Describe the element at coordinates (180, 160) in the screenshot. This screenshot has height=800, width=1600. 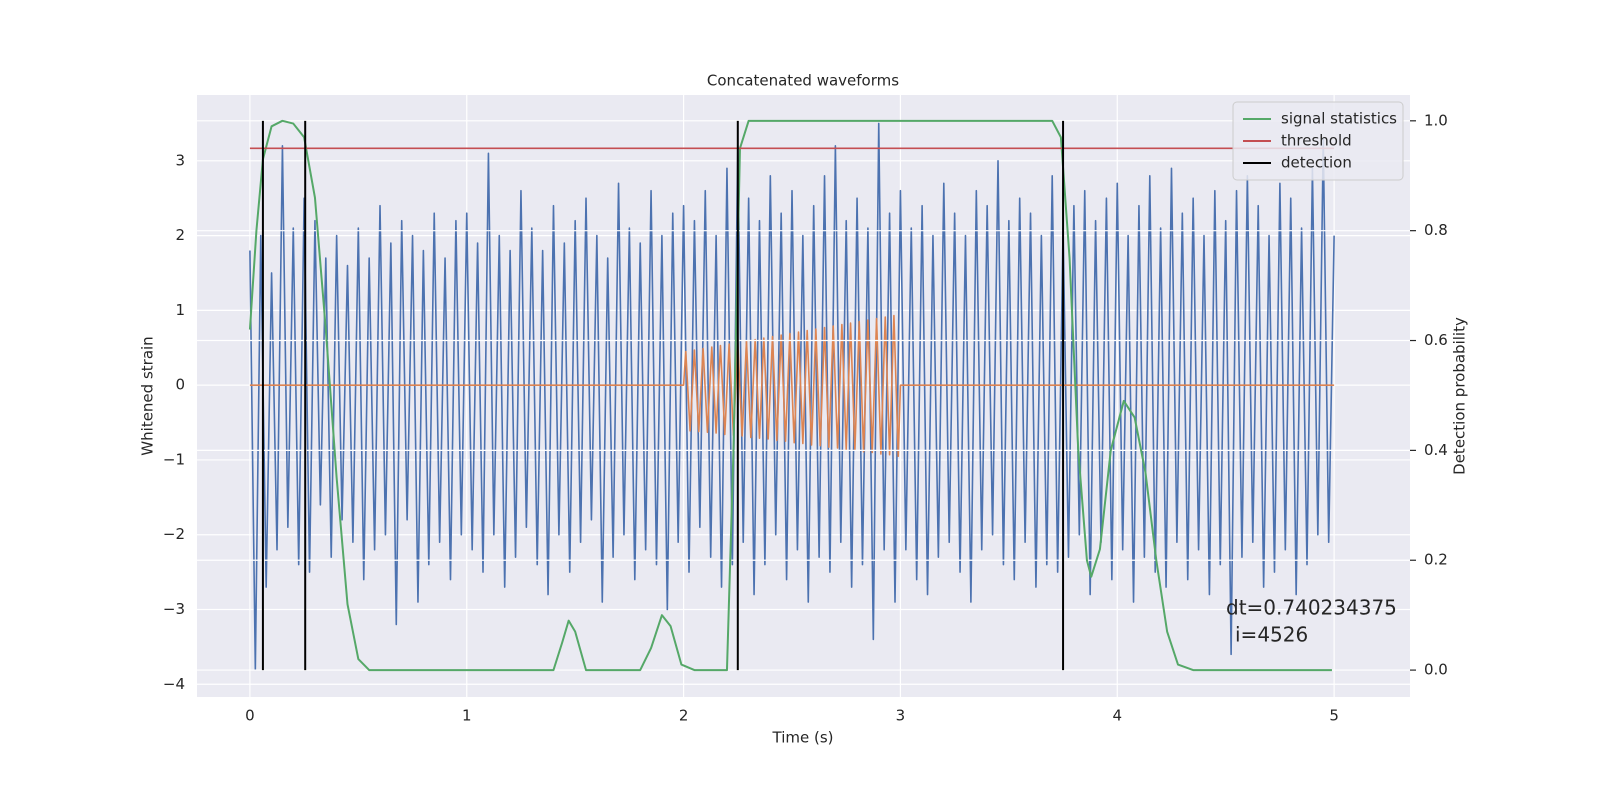
I see `y-tick-label: 3` at that location.